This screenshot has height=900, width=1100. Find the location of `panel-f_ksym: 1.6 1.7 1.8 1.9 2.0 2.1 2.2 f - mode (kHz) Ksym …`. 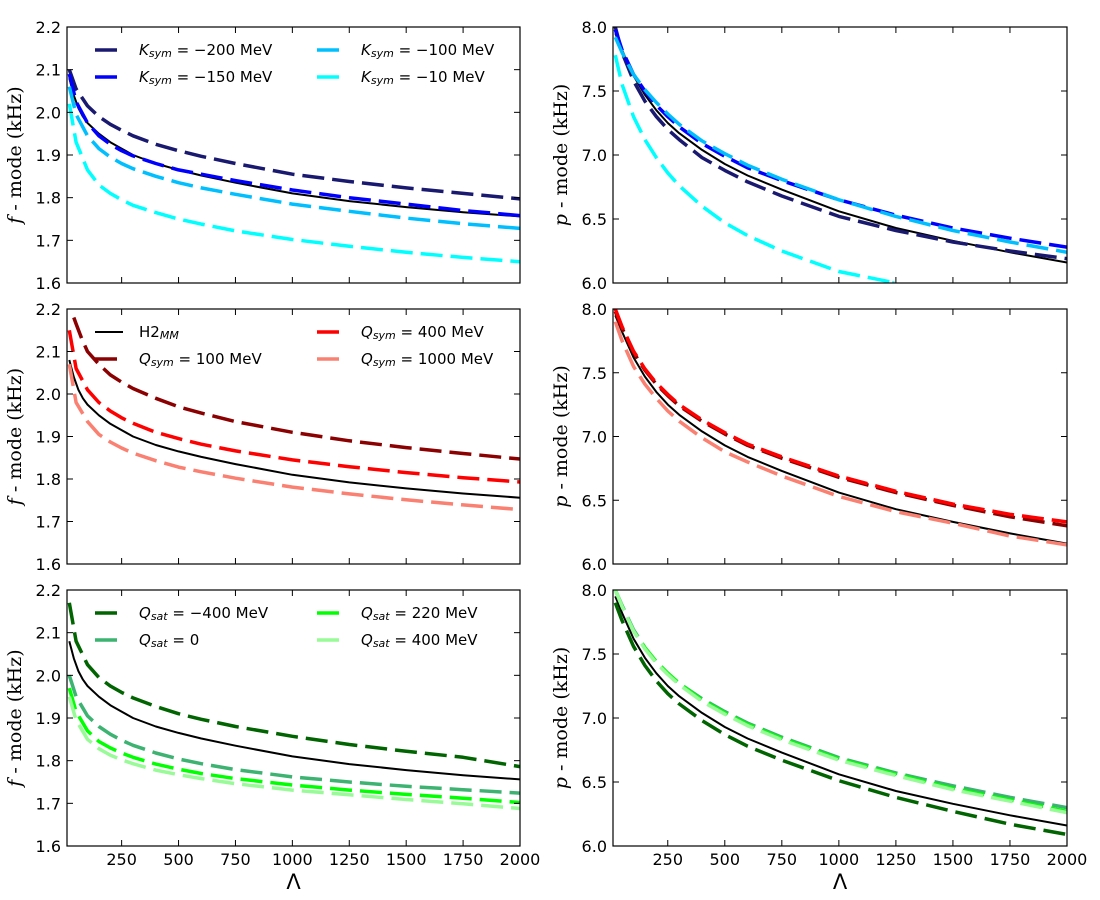

panel-f_ksym: 1.6 1.7 1.8 1.9 2.0 2.1 2.2 f - mode (kHz) Ksym … is located at coordinates (262, 155).